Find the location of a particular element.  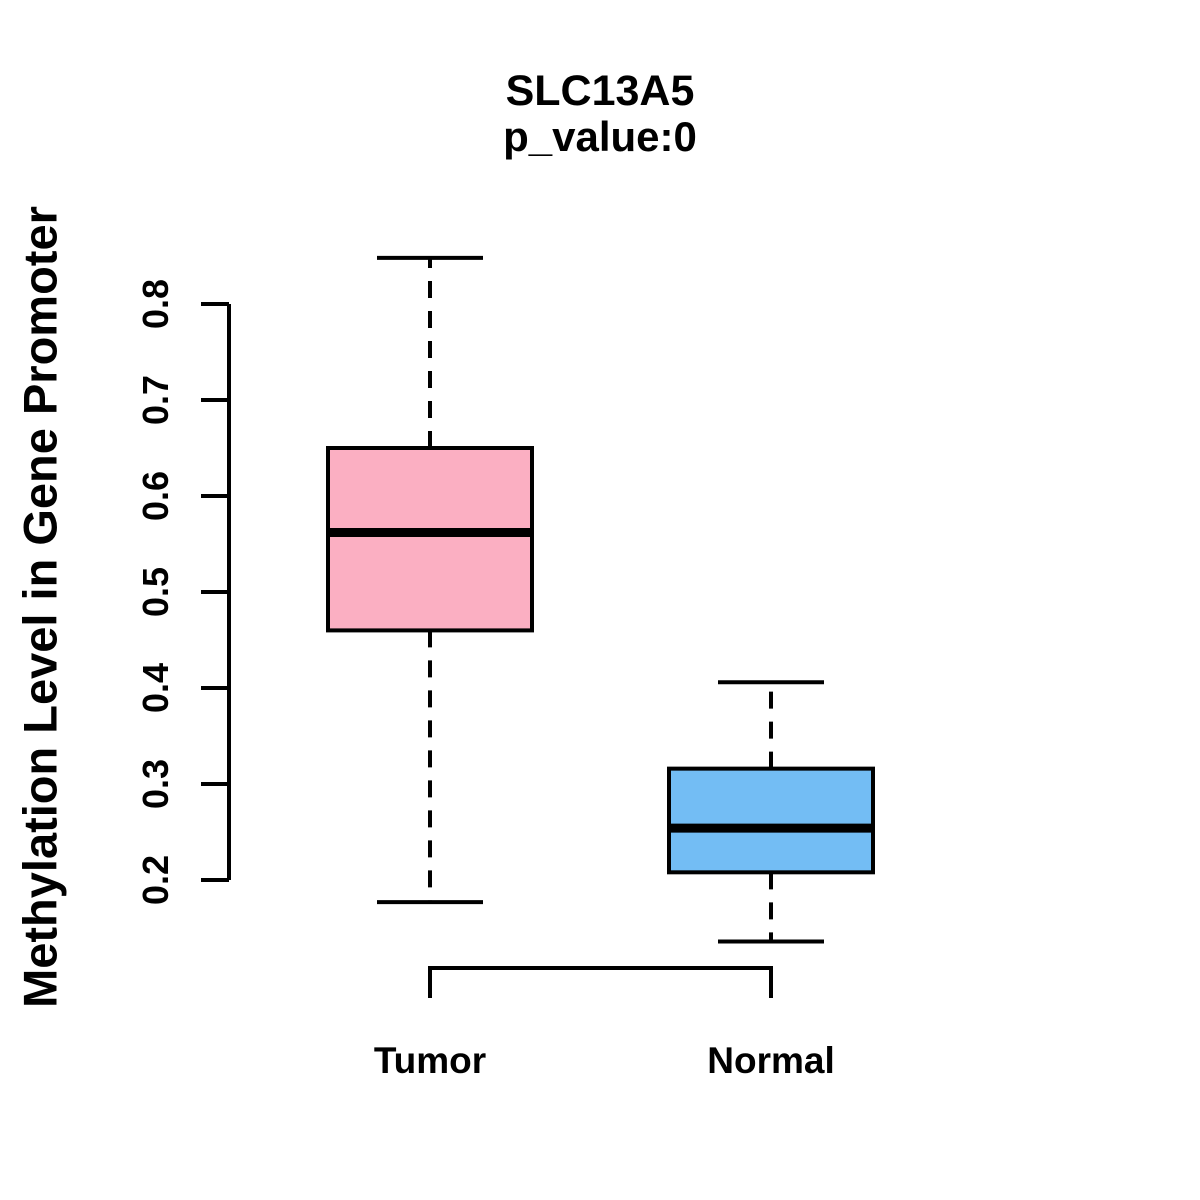

y-tick-label: 0.5 is located at coordinates (155, 592).